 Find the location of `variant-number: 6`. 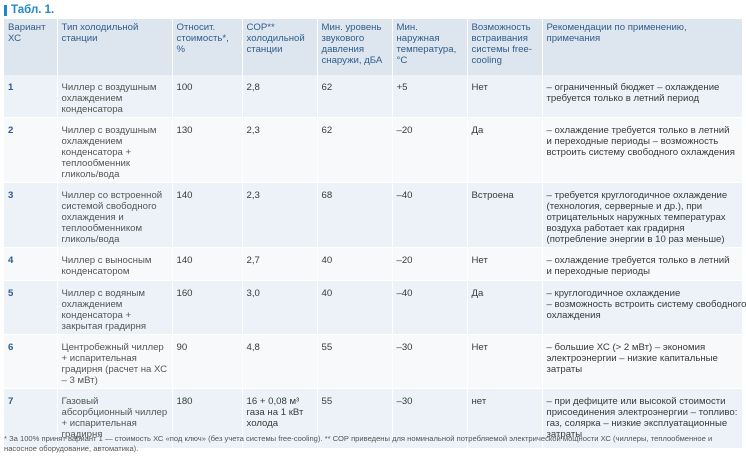

variant-number: 6 is located at coordinates (31, 361).